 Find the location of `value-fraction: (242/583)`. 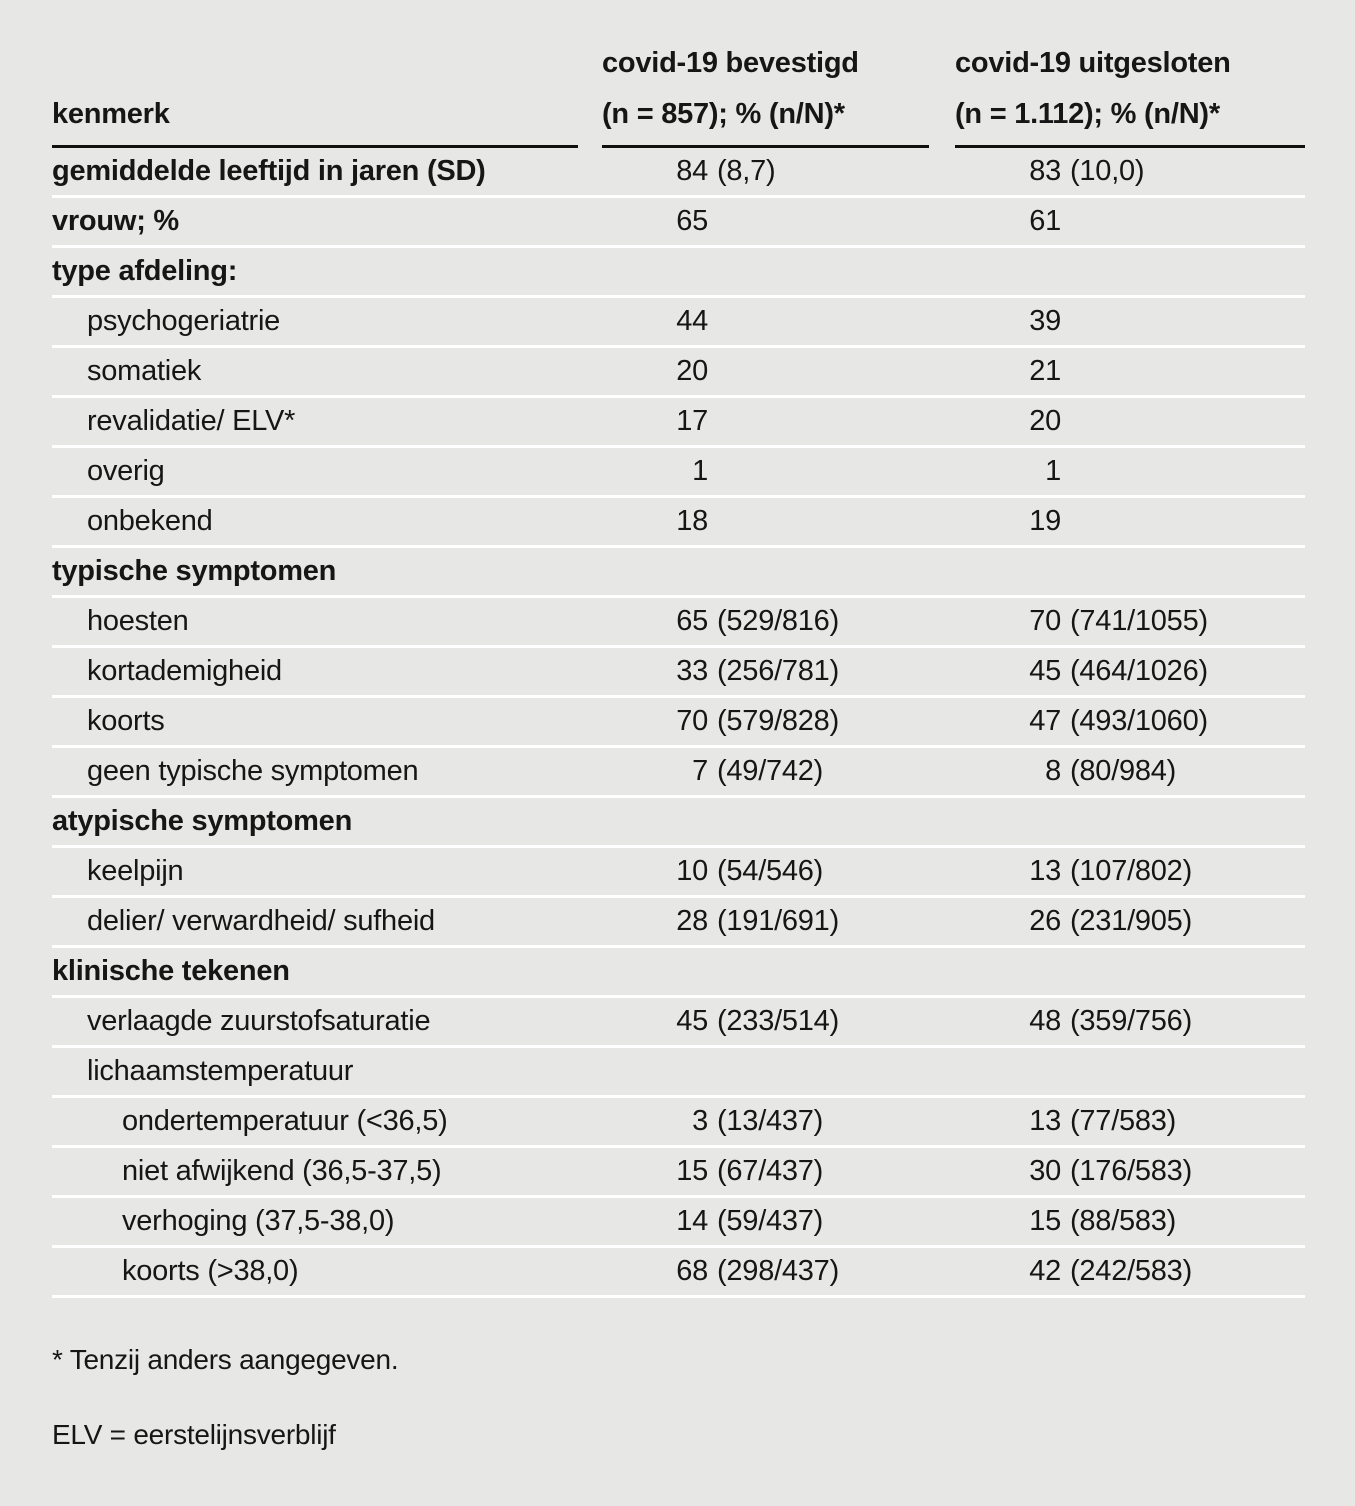

value-fraction: (242/583) is located at coordinates (1131, 1271).